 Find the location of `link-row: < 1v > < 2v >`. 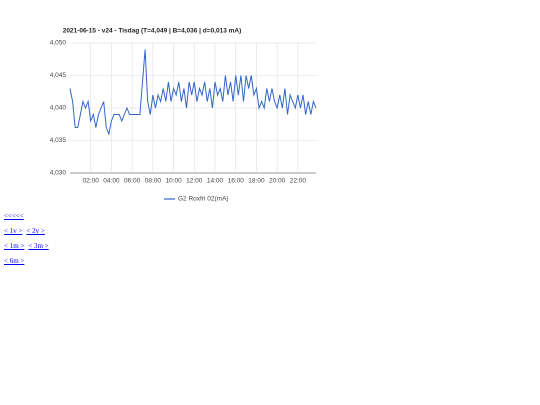

link-row: < 1v > < 2v > is located at coordinates (28, 234).